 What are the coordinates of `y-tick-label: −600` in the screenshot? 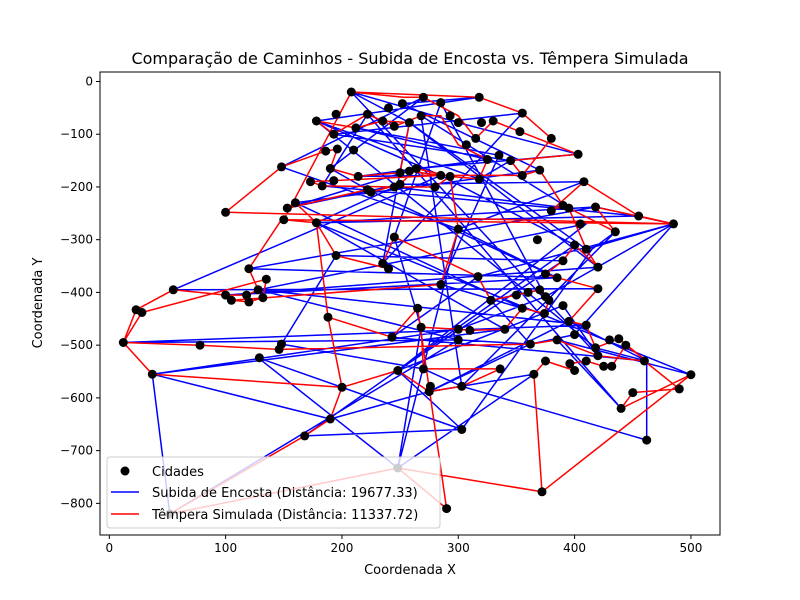 It's located at (76, 398).